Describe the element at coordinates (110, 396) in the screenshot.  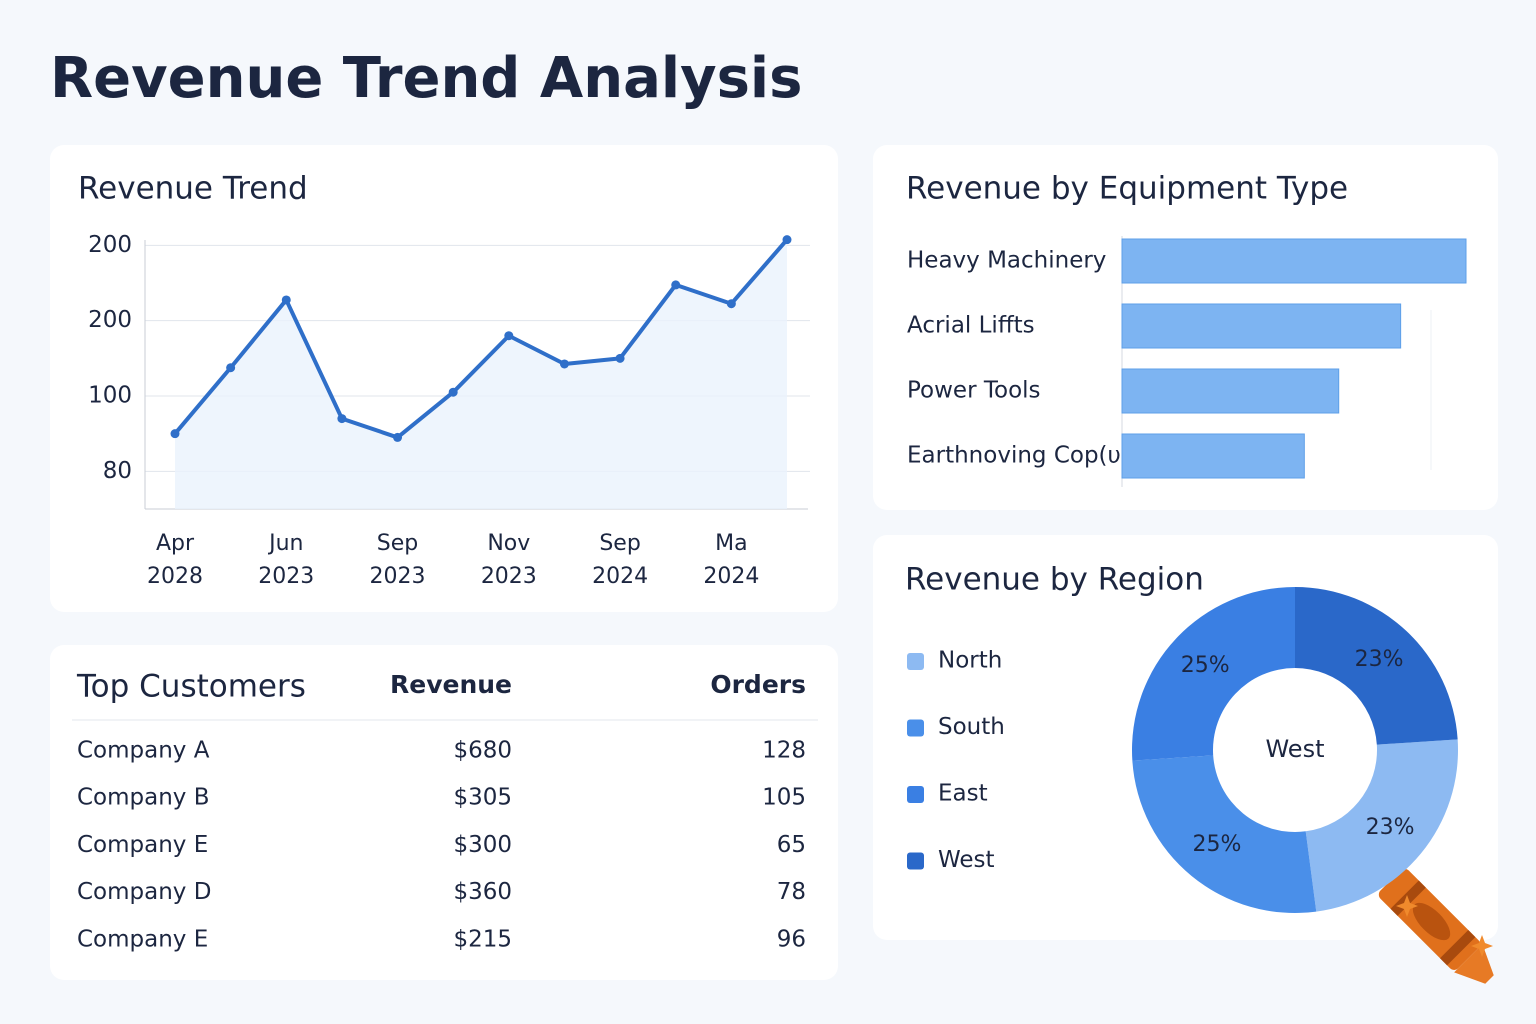
I see `y-tick-label: 100` at that location.